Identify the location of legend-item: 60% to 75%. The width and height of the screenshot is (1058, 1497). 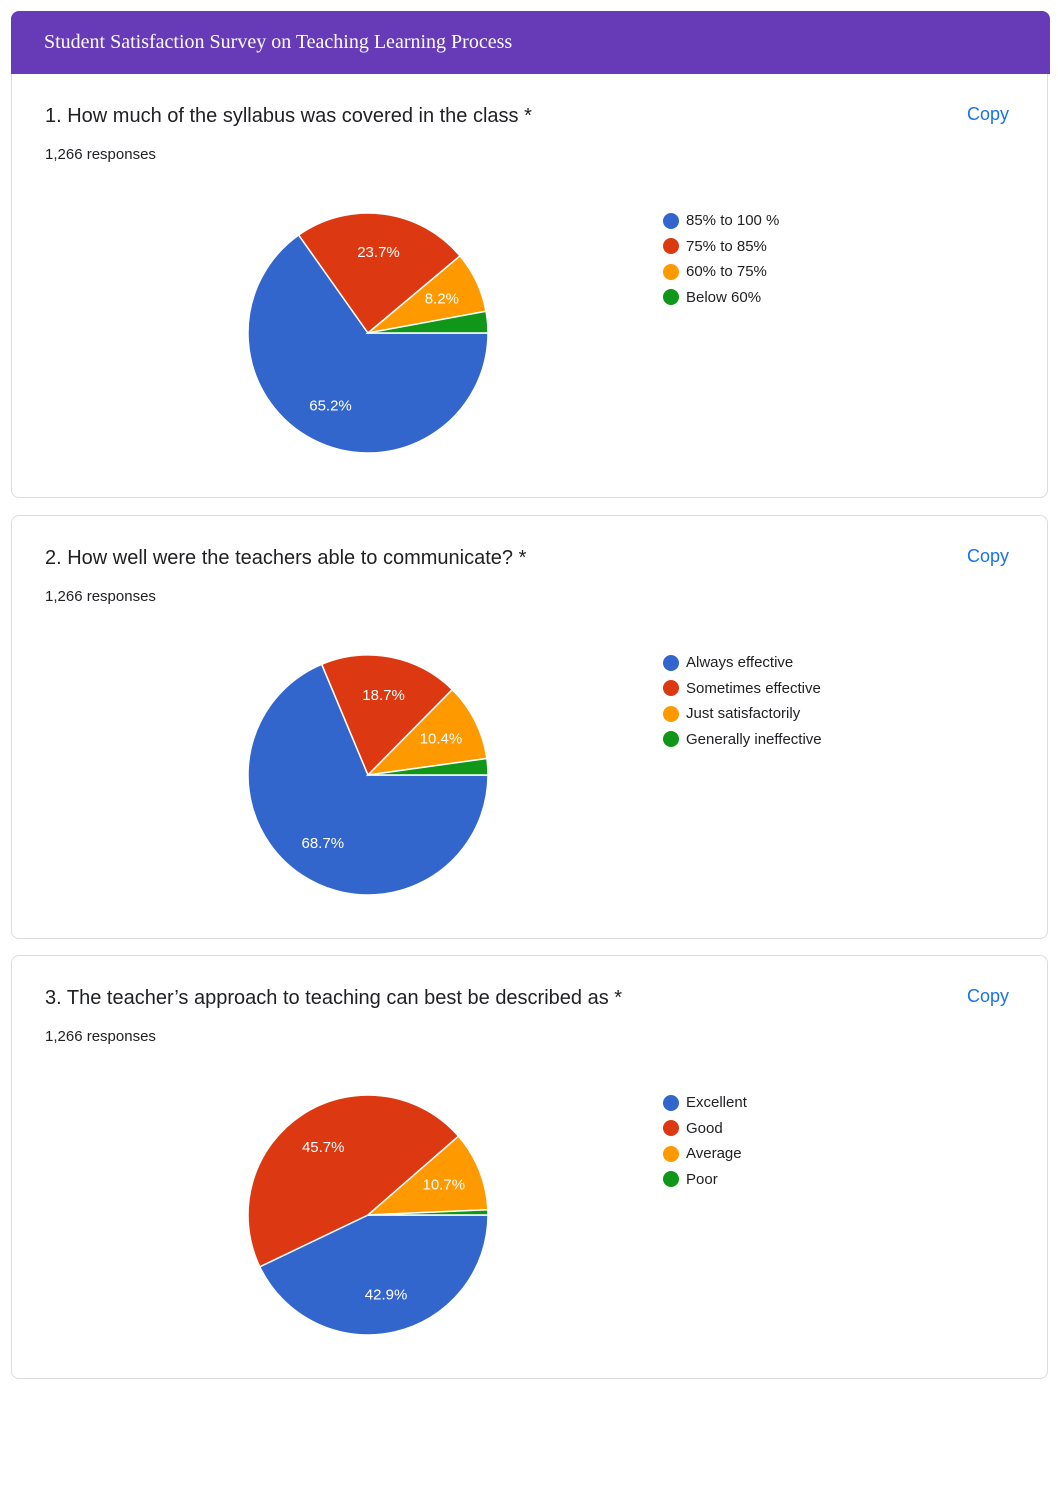
(721, 272).